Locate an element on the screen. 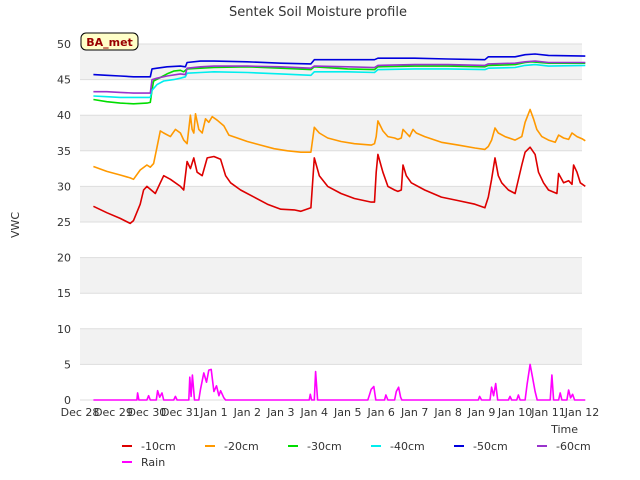 The width and height of the screenshot is (640, 480). series-line-rain is located at coordinates (339, 382).